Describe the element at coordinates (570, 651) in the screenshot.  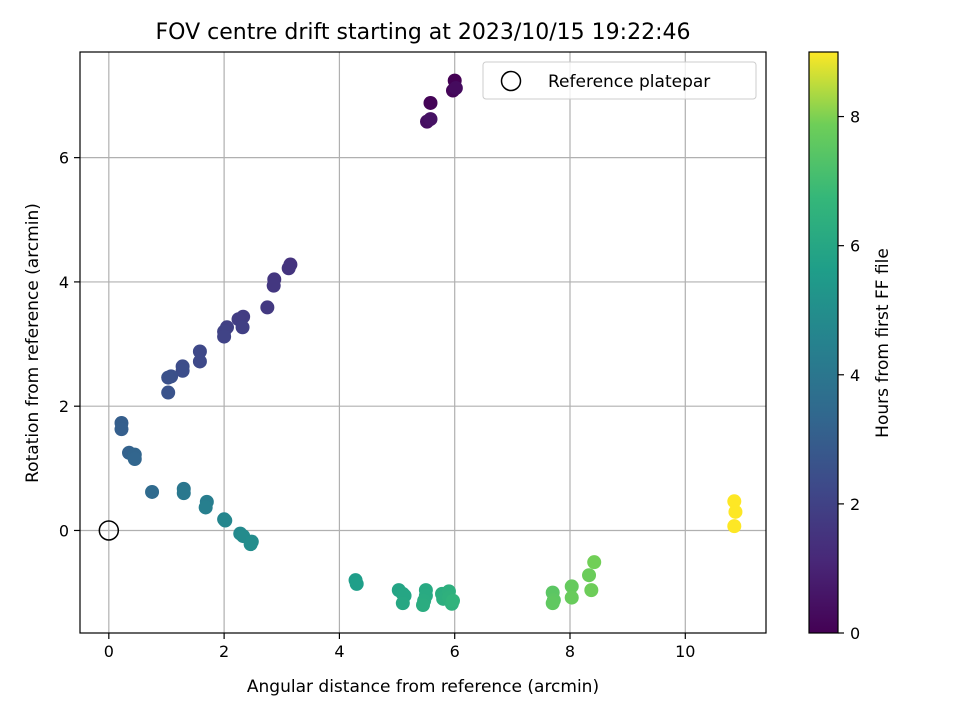
I see `x-tick-label: 8` at that location.